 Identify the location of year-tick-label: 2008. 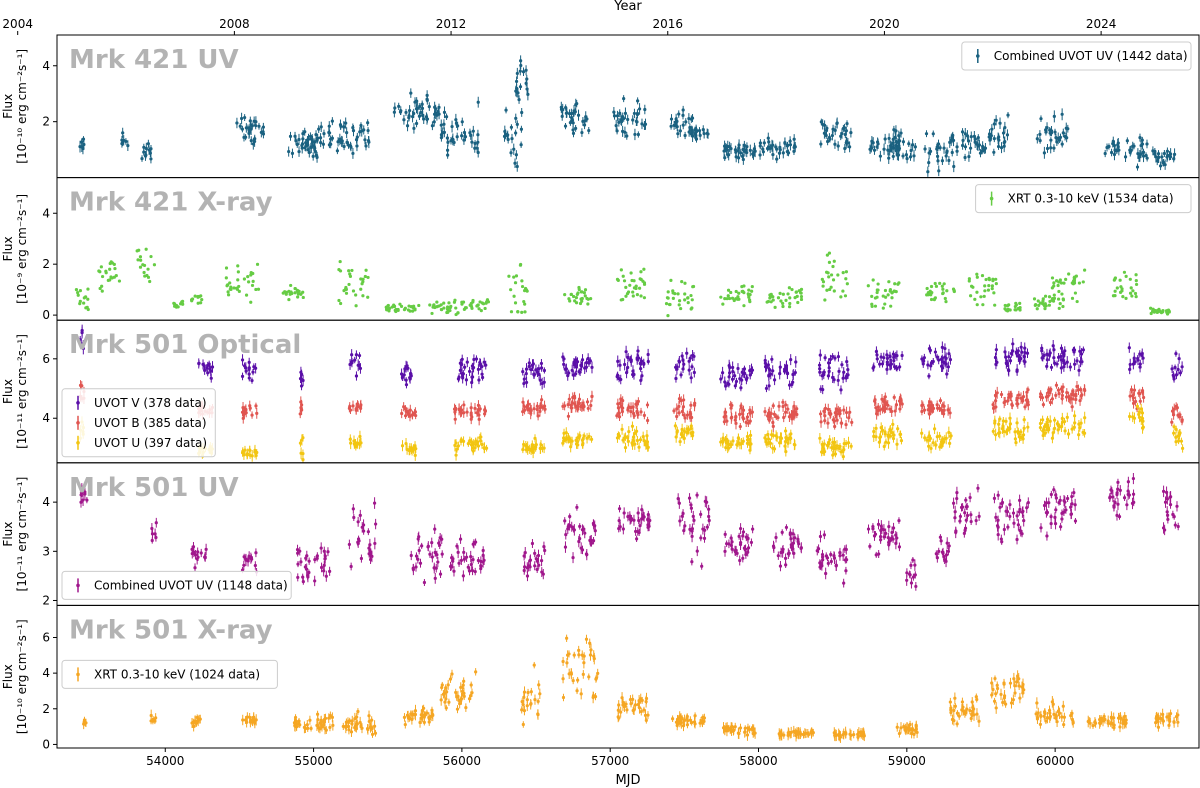
(234, 24).